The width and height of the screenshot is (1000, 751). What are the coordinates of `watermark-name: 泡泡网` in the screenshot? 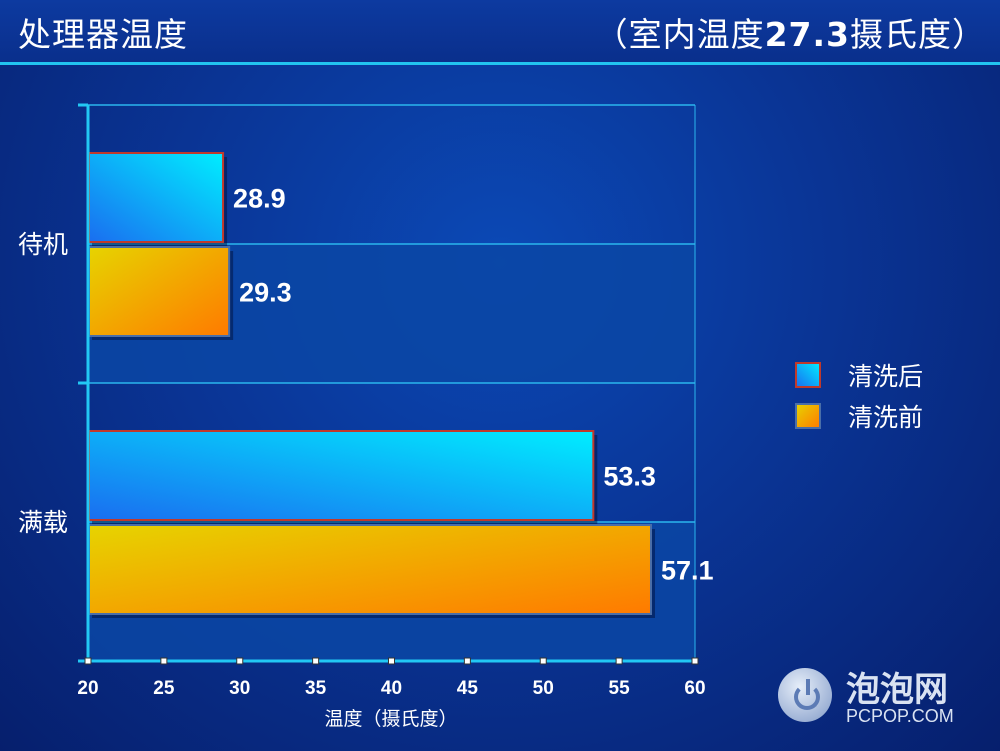 It's located at (897, 690).